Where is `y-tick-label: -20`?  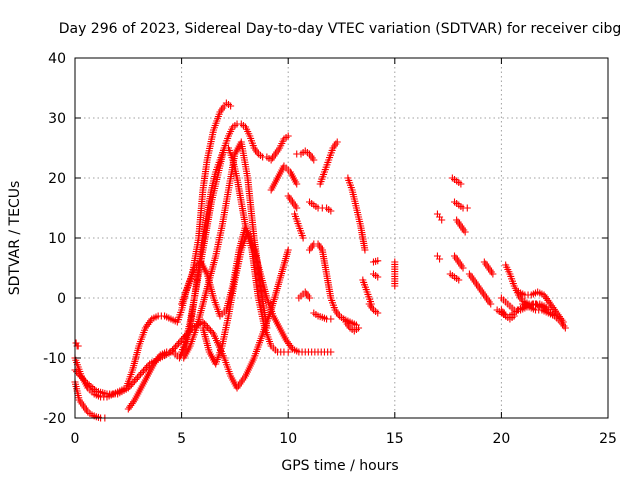 y-tick-label: -20 is located at coordinates (54, 419).